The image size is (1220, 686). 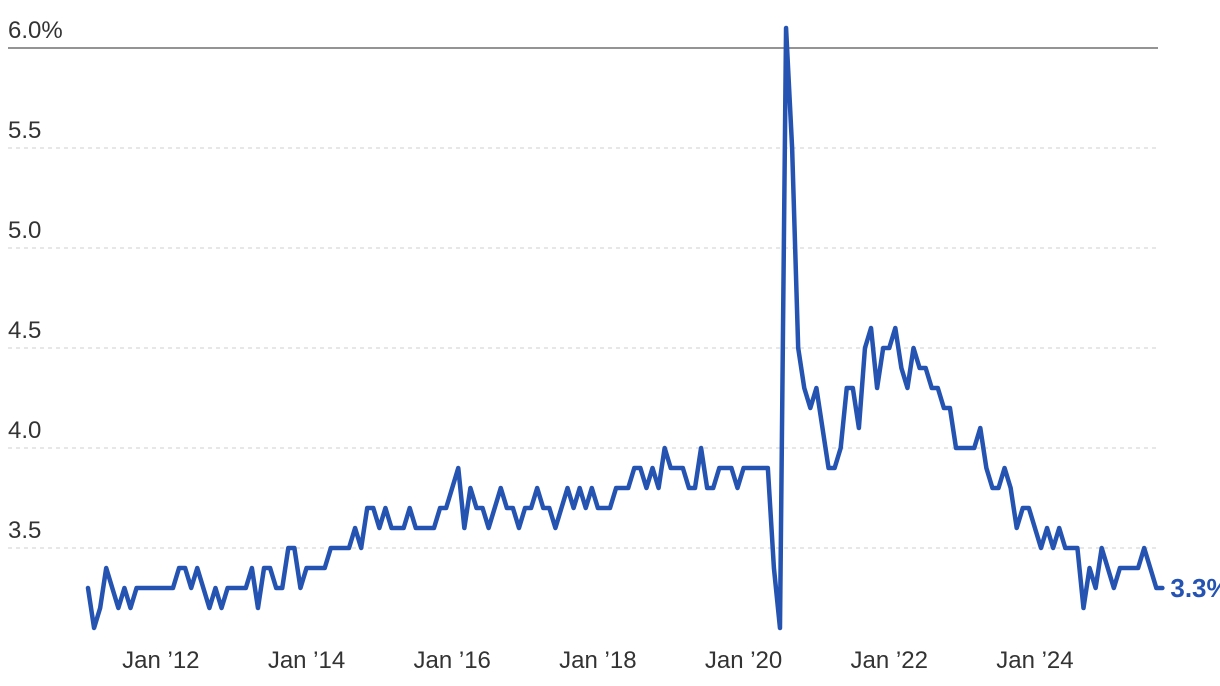 I want to click on y-tick-label: 3.5, so click(x=24, y=530).